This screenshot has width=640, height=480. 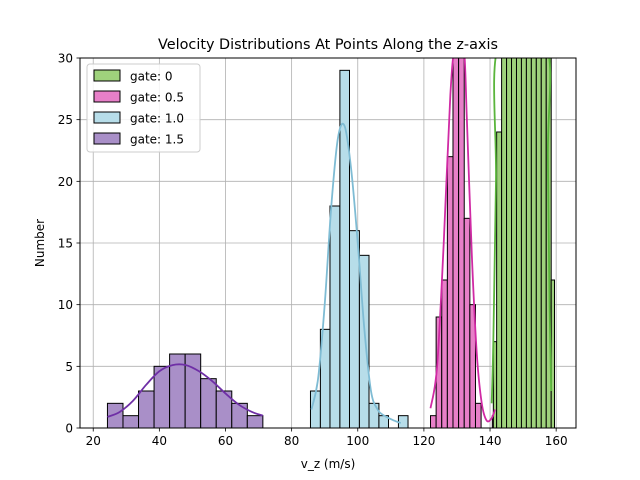 What do you see at coordinates (65, 59) in the screenshot?
I see `y-tick-label: 30` at bounding box center [65, 59].